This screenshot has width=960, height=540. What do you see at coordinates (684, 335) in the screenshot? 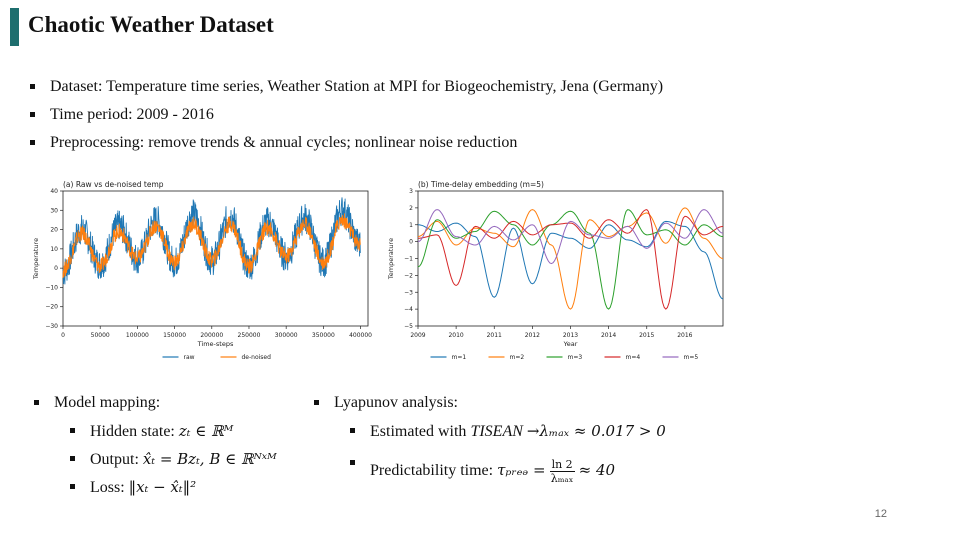
I see `x-tick-label: 2016` at bounding box center [684, 335].